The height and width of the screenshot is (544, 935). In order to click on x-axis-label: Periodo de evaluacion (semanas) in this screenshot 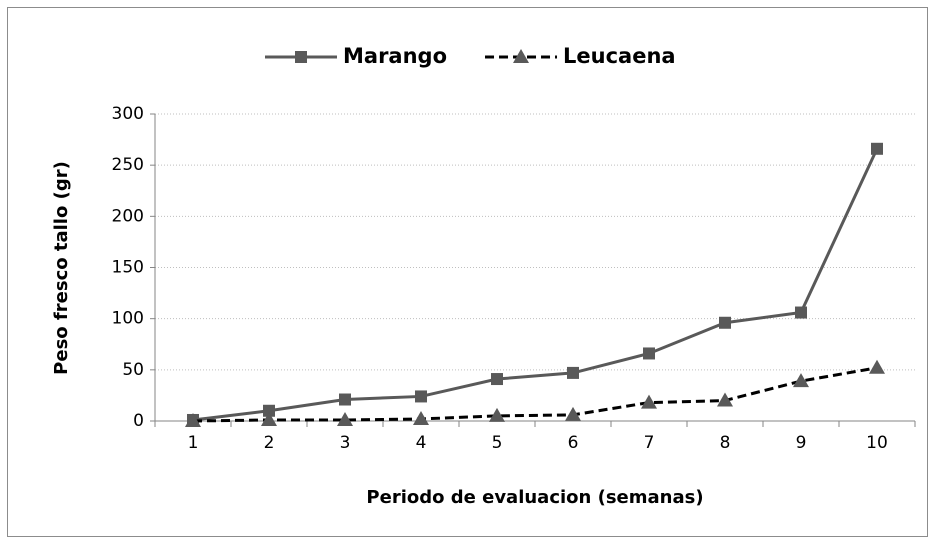, I will do `click(534, 497)`.